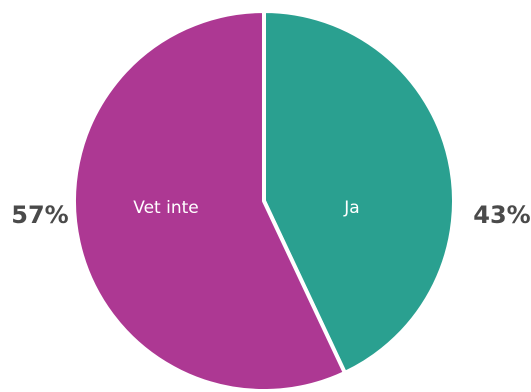 The image size is (531, 392). Describe the element at coordinates (39, 215) in the screenshot. I see `percent-label-vet-inte: 57%` at that location.